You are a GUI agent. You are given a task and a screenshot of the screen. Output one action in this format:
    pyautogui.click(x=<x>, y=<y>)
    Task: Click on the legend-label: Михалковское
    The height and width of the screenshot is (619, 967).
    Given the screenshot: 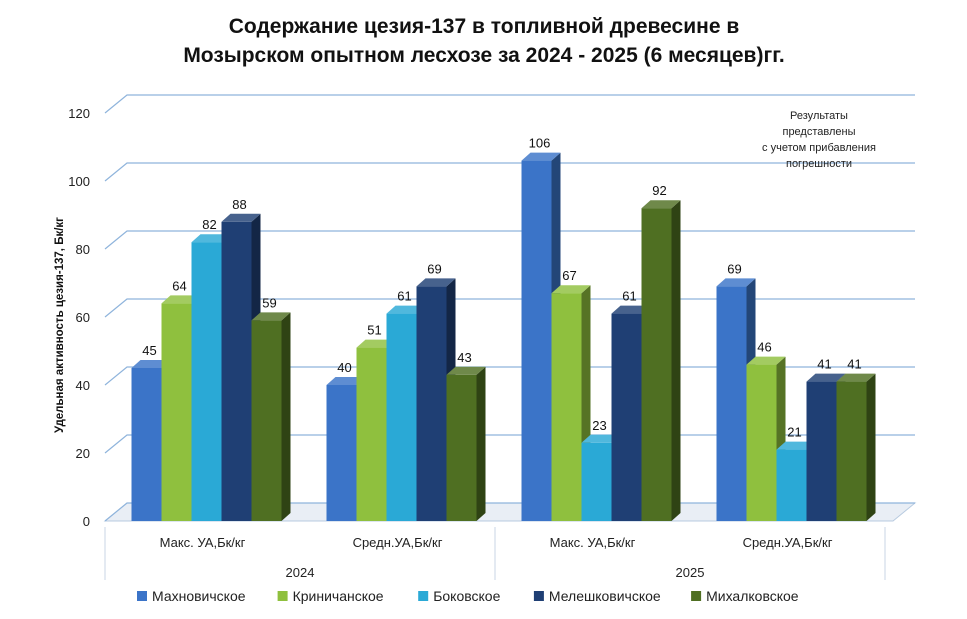 What is the action you would take?
    pyautogui.click(x=752, y=596)
    